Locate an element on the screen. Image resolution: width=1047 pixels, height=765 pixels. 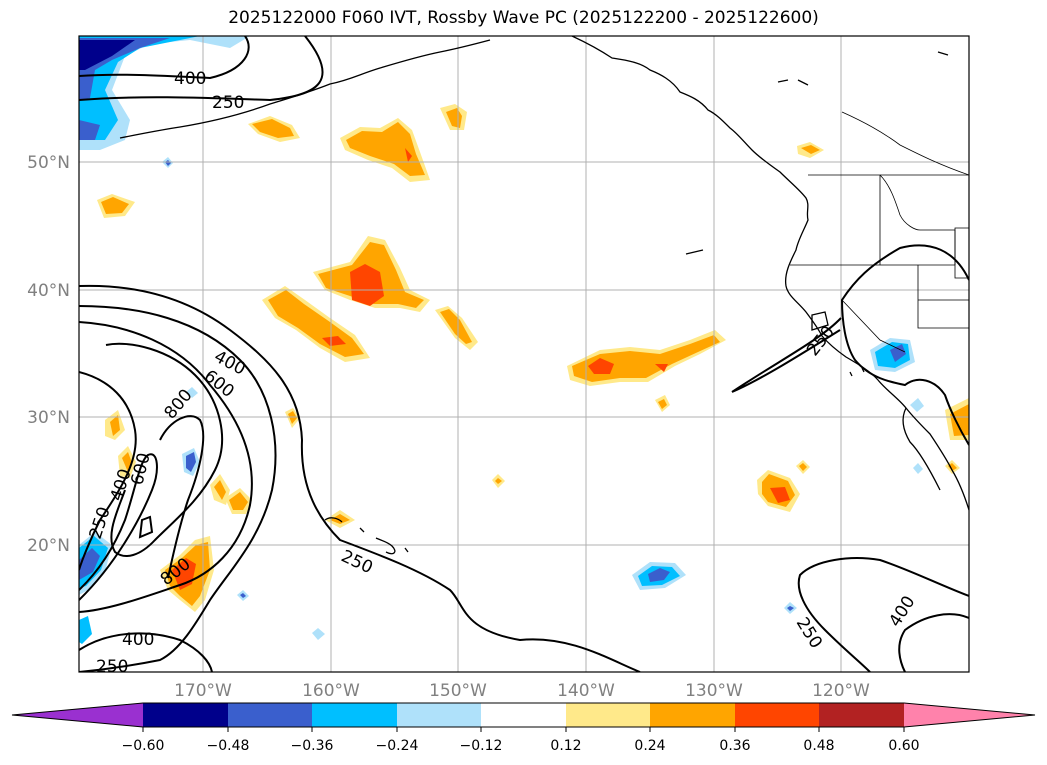
colorbar-extend-low is located at coordinates (77, 715).